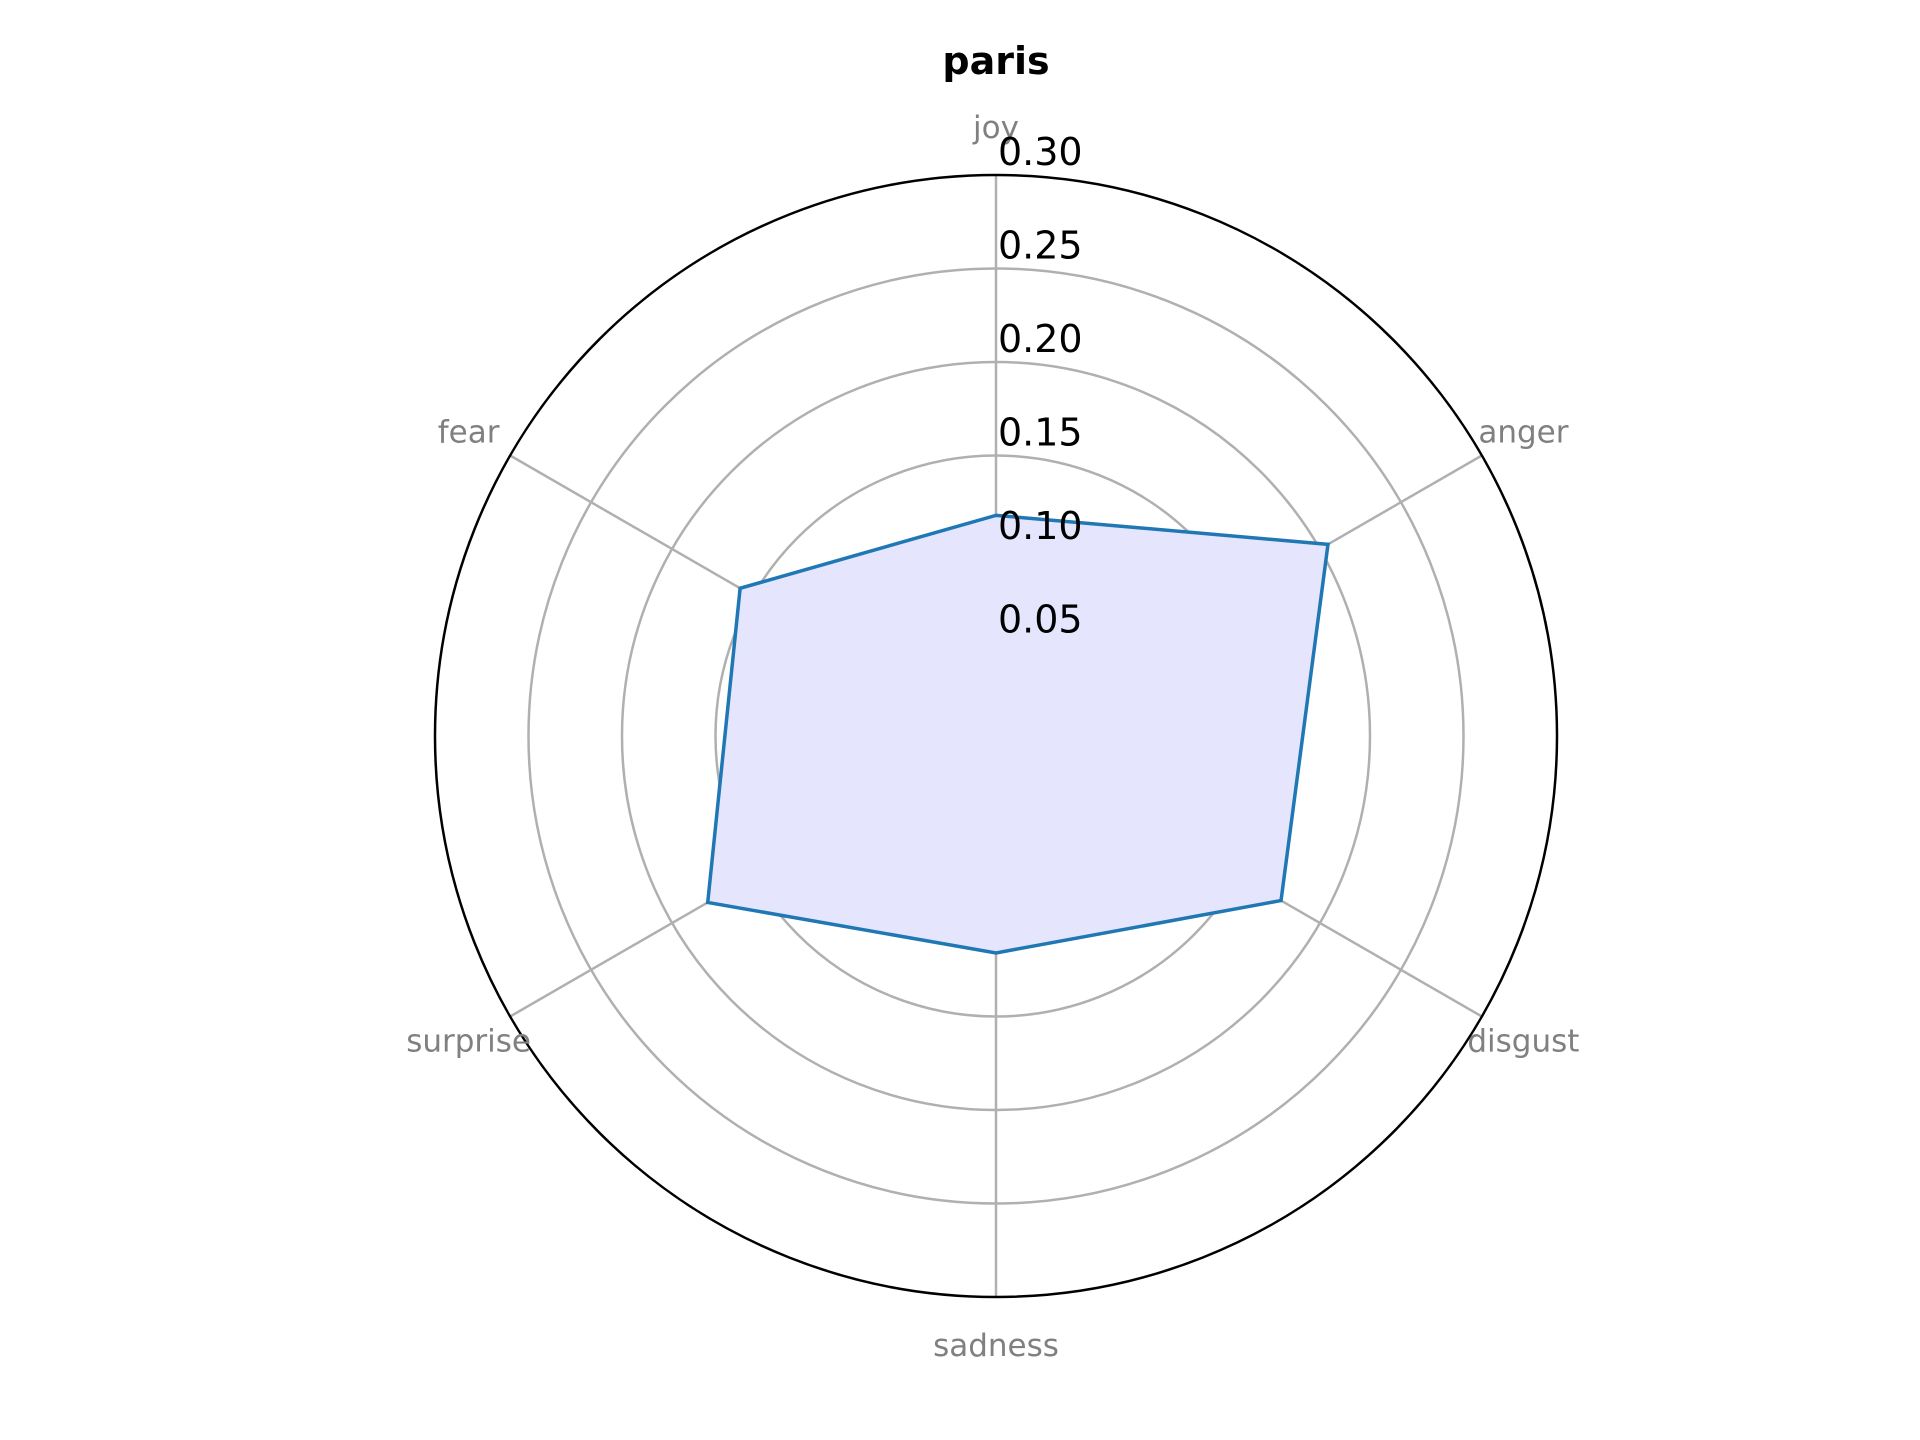  I want to click on radial-tick-labels: 0.05 0.10 0.15 0.20 0.25 0.30, so click(1040, 386).